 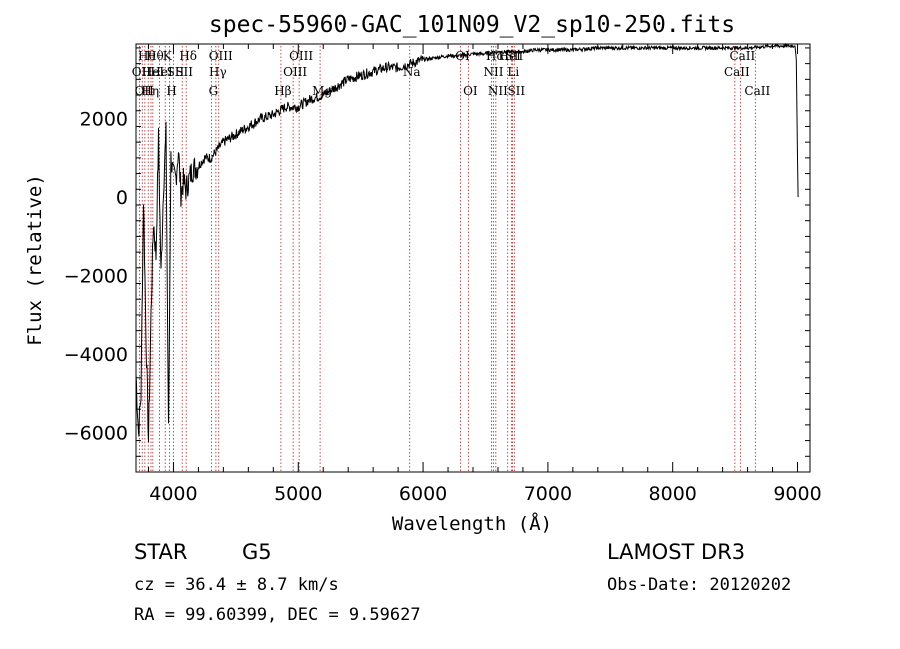 I want to click on y-tick-label: 2000, so click(x=104, y=120).